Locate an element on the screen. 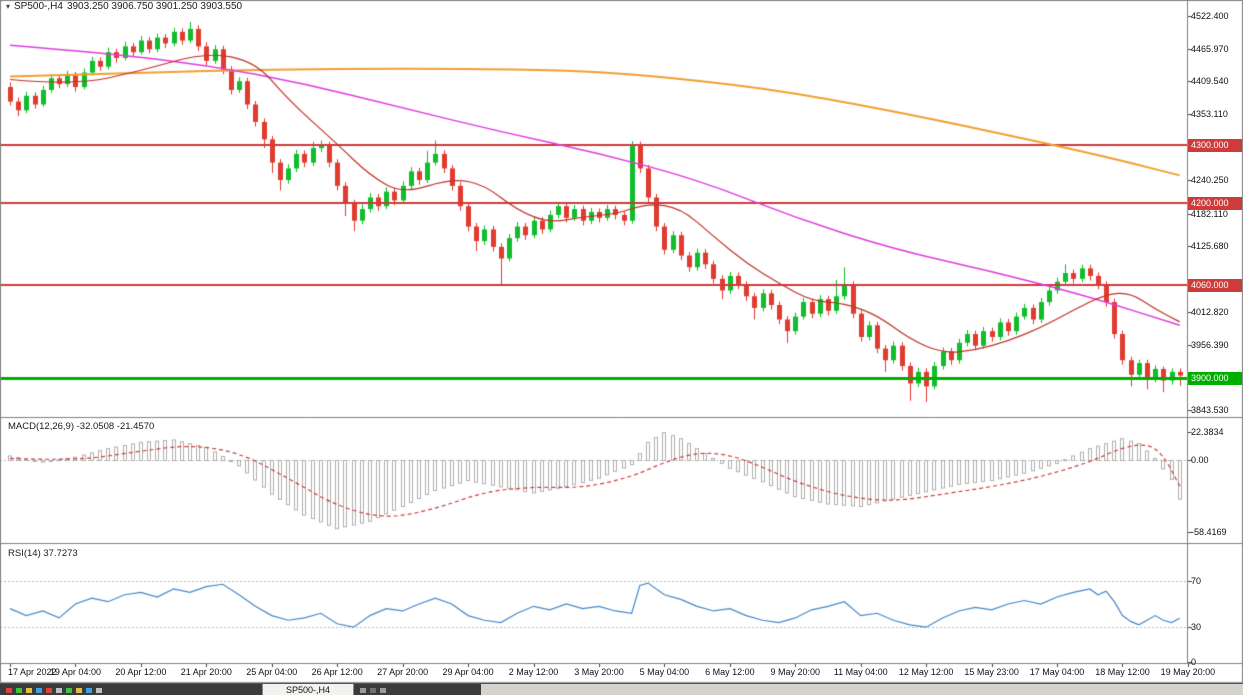 The image size is (1243, 695). chart-tab-sp500: SP500-,H4 is located at coordinates (308, 689).